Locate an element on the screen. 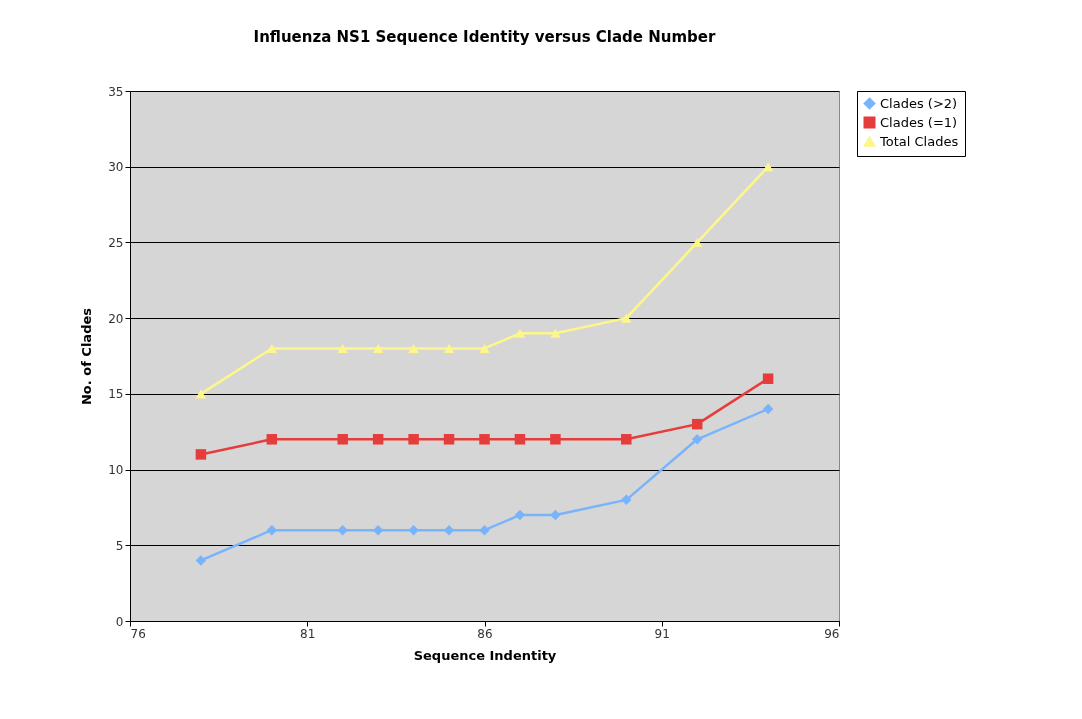 Image resolution: width=1082 pixels, height=719 pixels. y-tick-label: 0 is located at coordinates (119, 621).